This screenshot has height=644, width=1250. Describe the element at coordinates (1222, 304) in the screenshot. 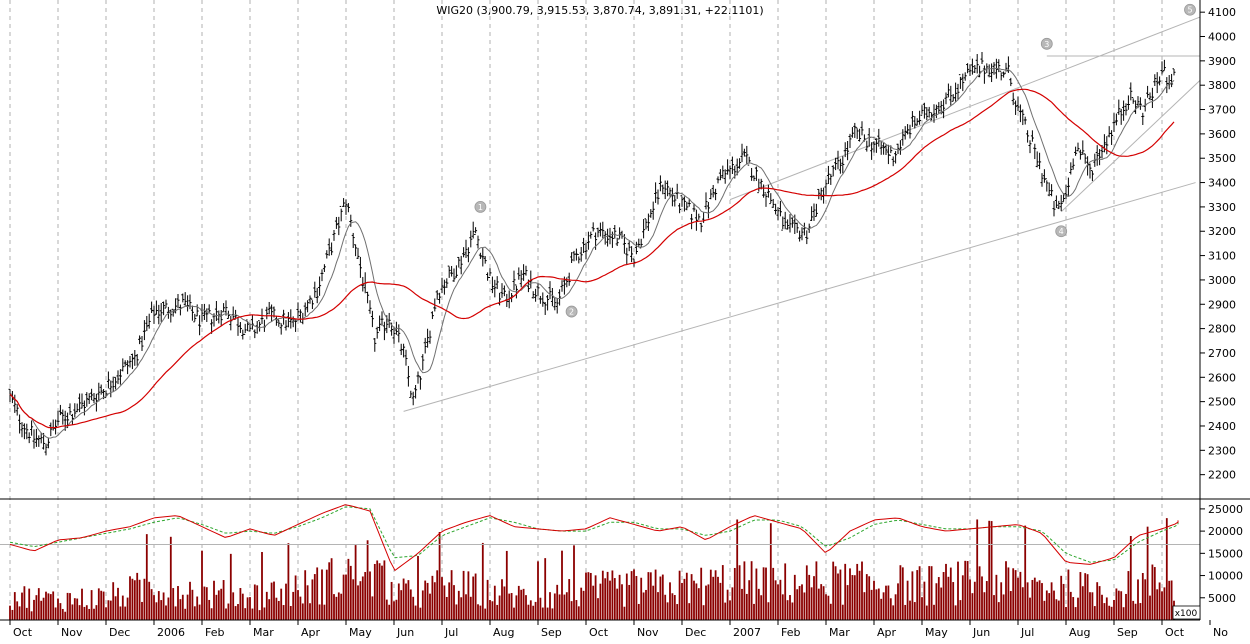

I see `y-tick-label: 2900` at that location.